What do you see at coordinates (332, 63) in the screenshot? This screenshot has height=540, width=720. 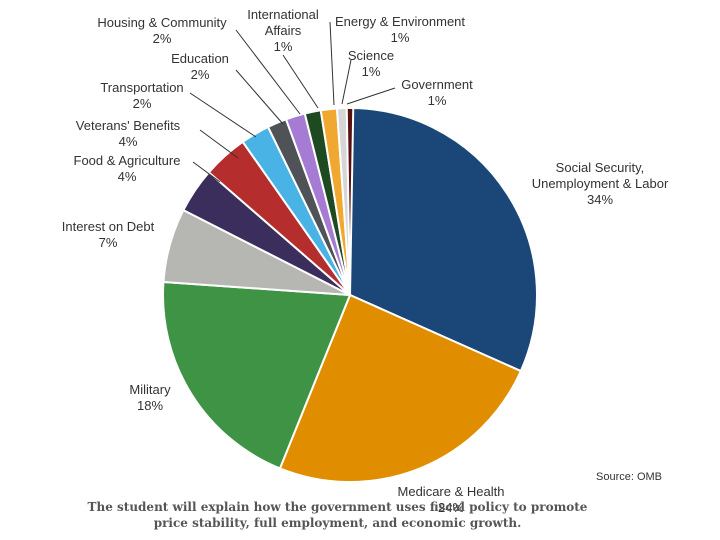 I see `leader-line-energy-environment` at bounding box center [332, 63].